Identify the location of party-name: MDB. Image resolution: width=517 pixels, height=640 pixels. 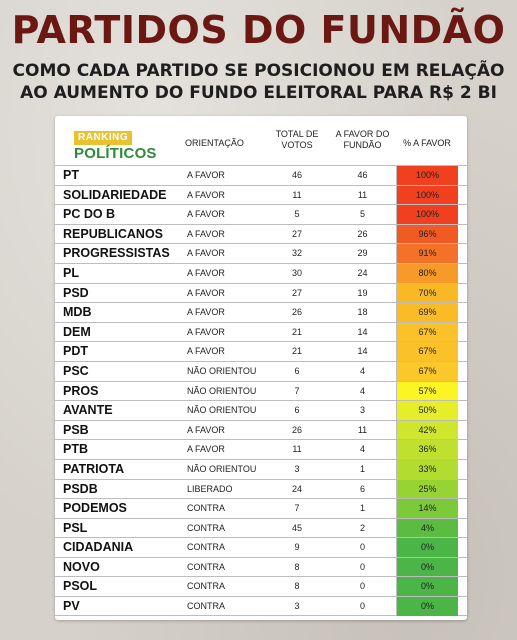
(77, 312).